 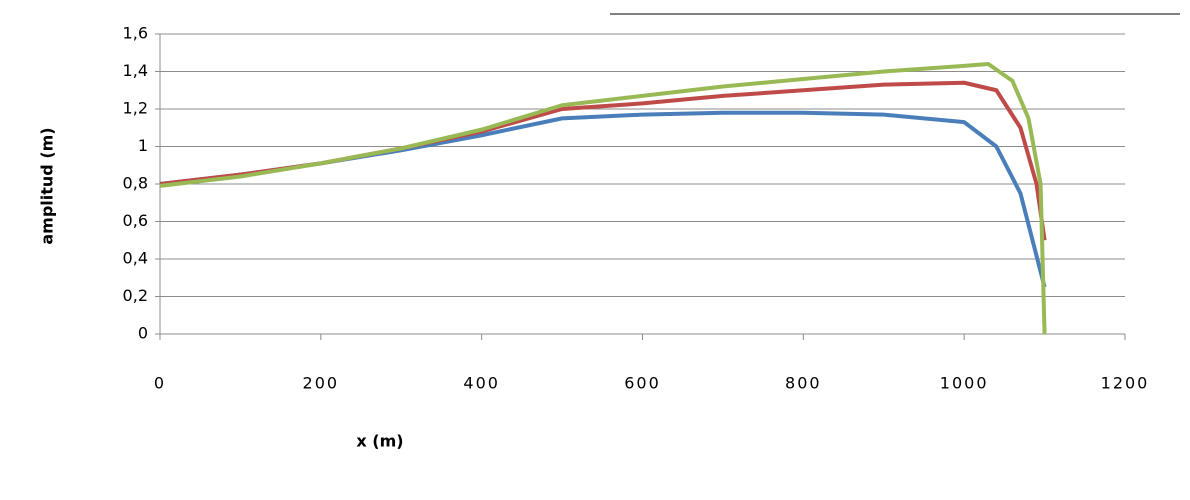 I want to click on y-tick-label: 0,2, so click(x=135, y=295).